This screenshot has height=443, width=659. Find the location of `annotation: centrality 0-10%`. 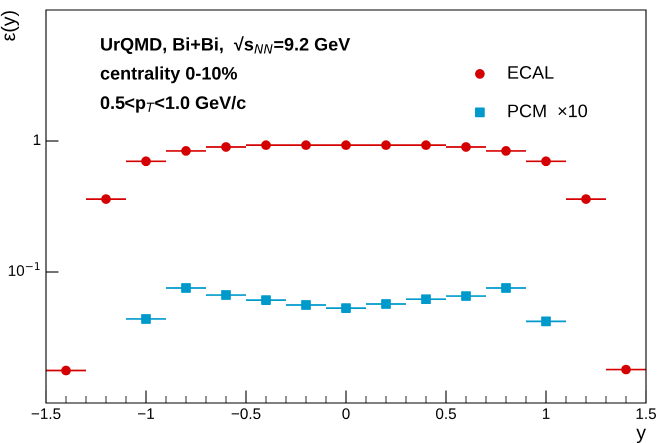

annotation: centrality 0-10% is located at coordinates (169, 75).